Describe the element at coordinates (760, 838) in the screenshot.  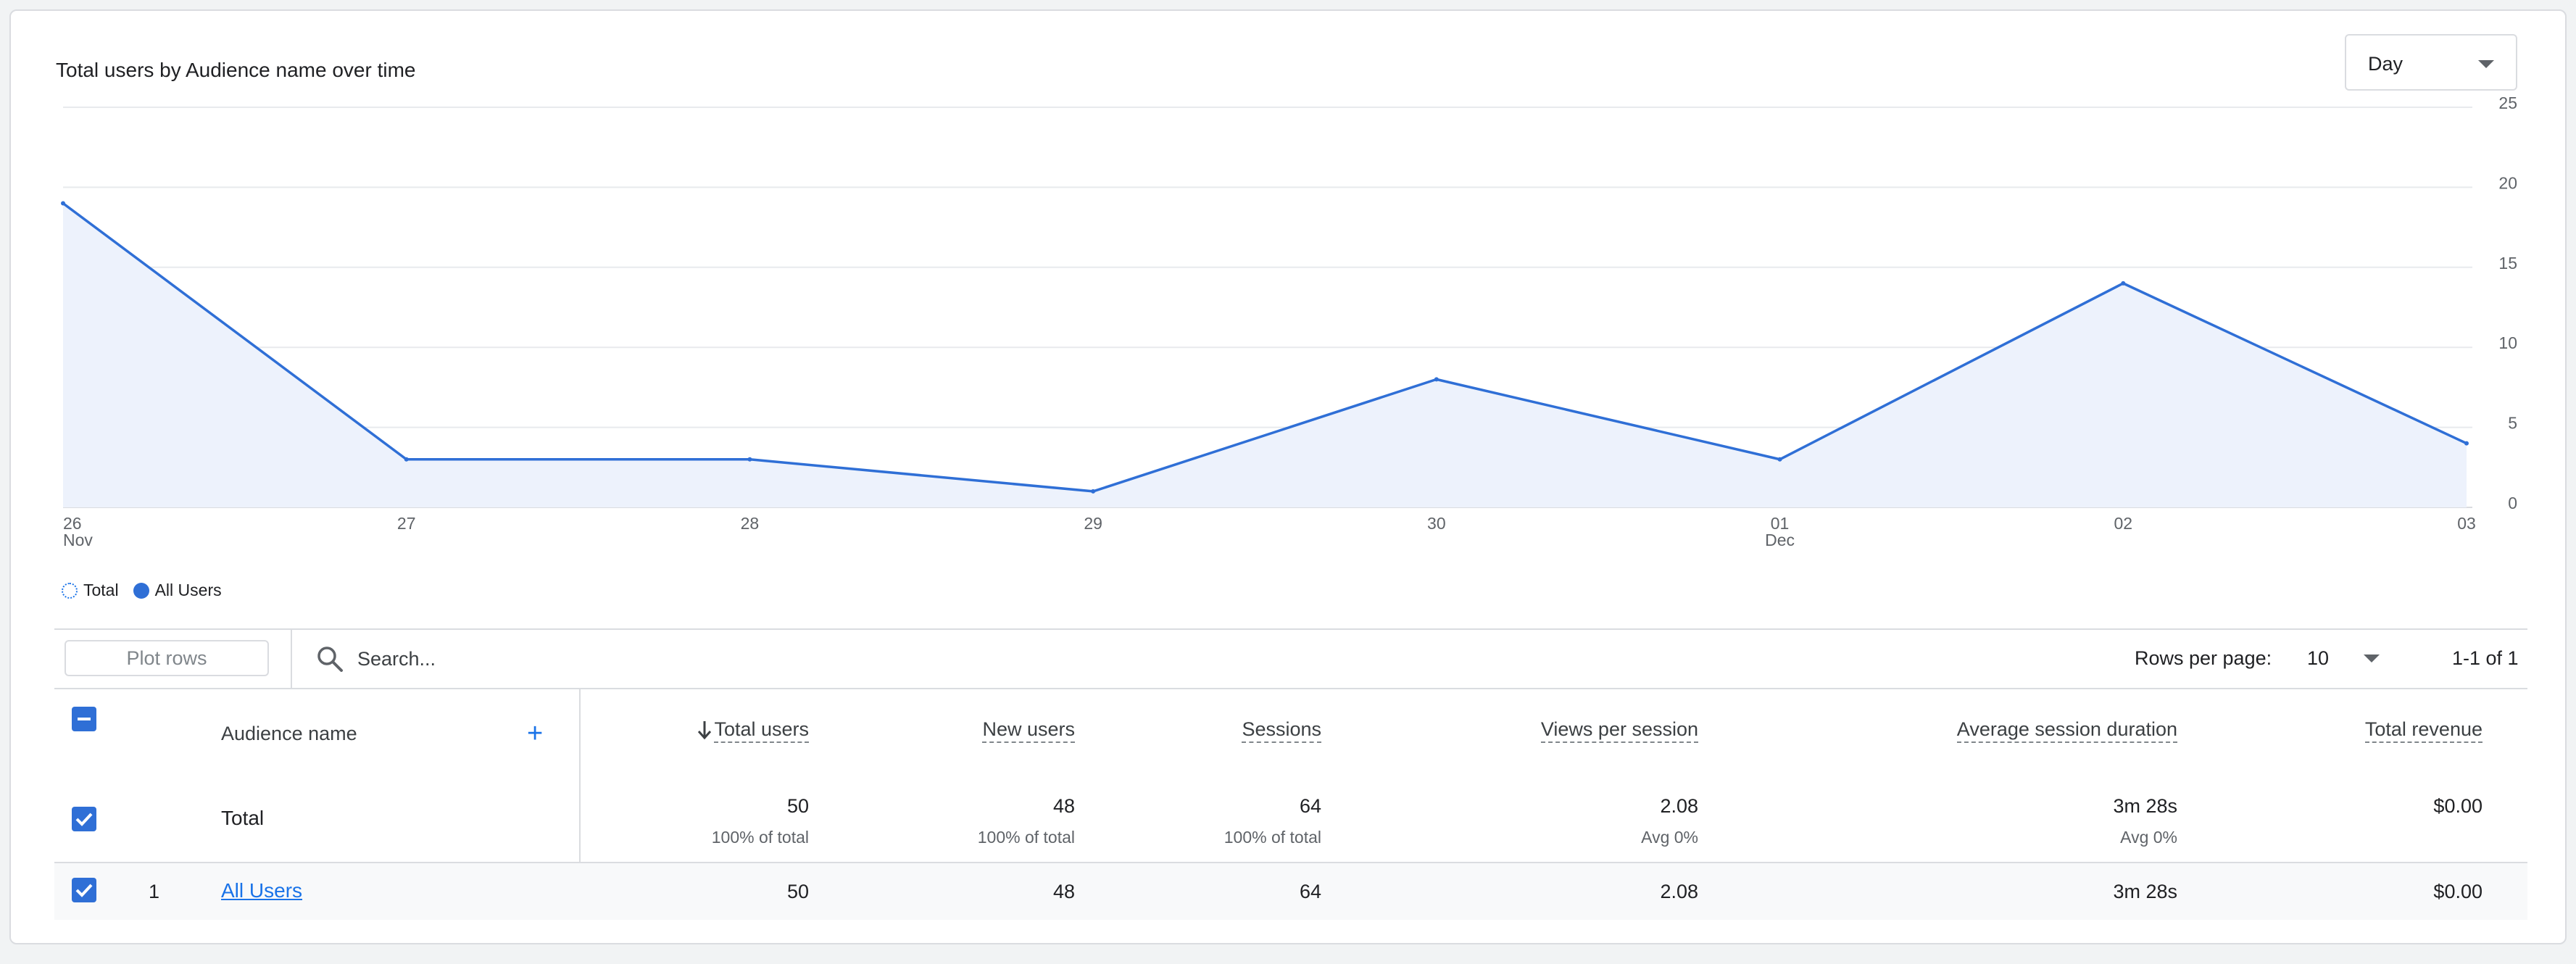
I see `total-users-share: 100% of total` at that location.